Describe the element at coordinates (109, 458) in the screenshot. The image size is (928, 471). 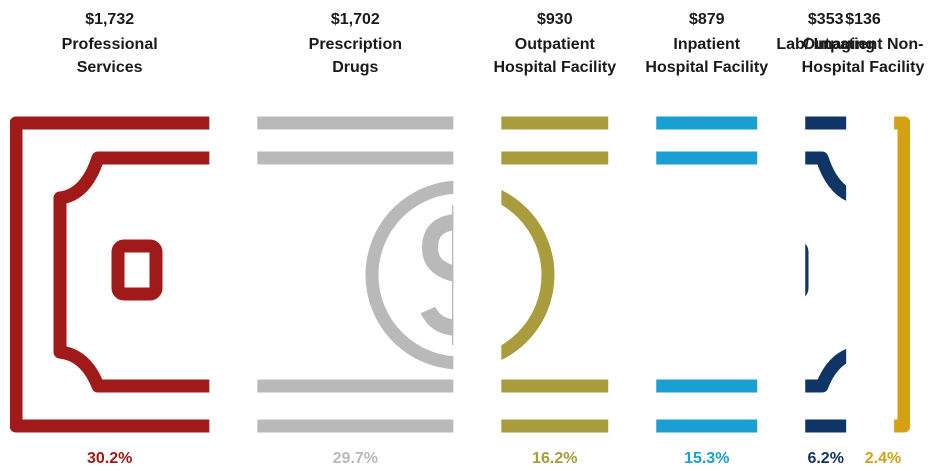
I see `percent-label: 30.2%` at that location.